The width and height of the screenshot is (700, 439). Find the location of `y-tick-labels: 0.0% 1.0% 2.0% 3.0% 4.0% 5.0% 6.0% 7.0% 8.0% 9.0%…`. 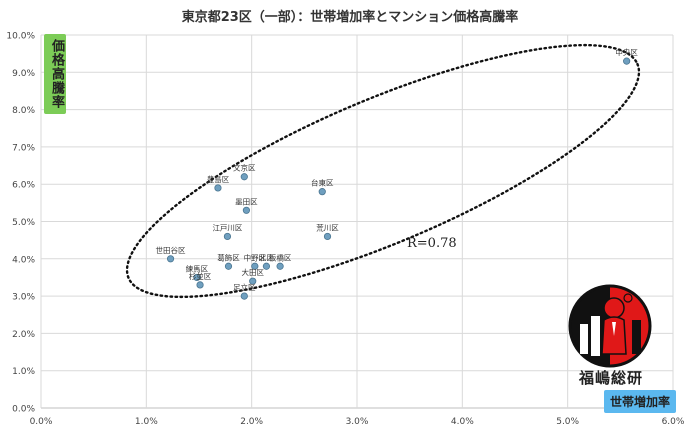

y-tick-labels: 0.0% 1.0% 2.0% 3.0% 4.0% 5.0% 6.0% 7.0% 8.0% 9.0%… is located at coordinates (20, 223).